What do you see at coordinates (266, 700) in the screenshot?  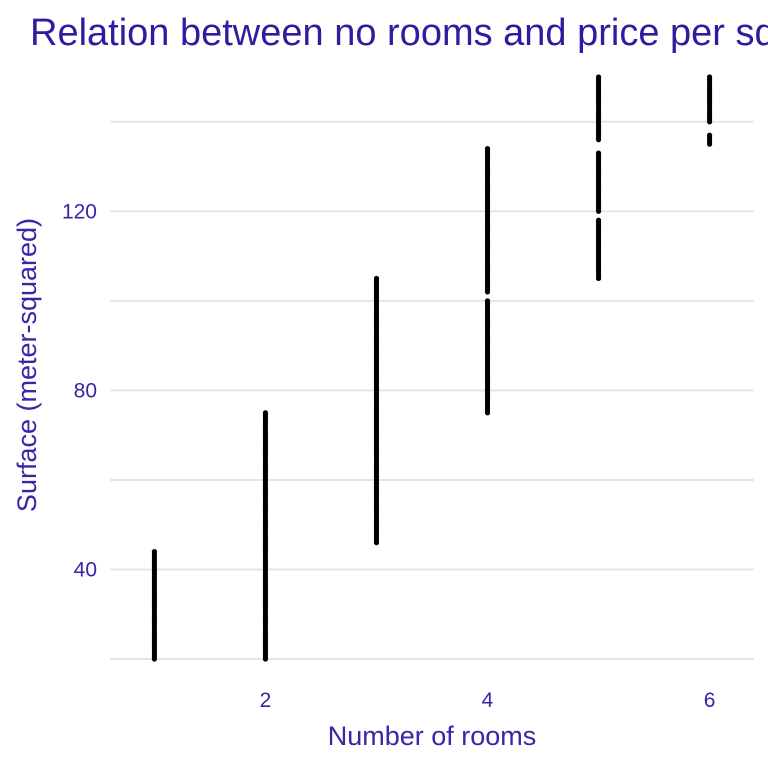 I see `x-tick-label: 2` at bounding box center [266, 700].